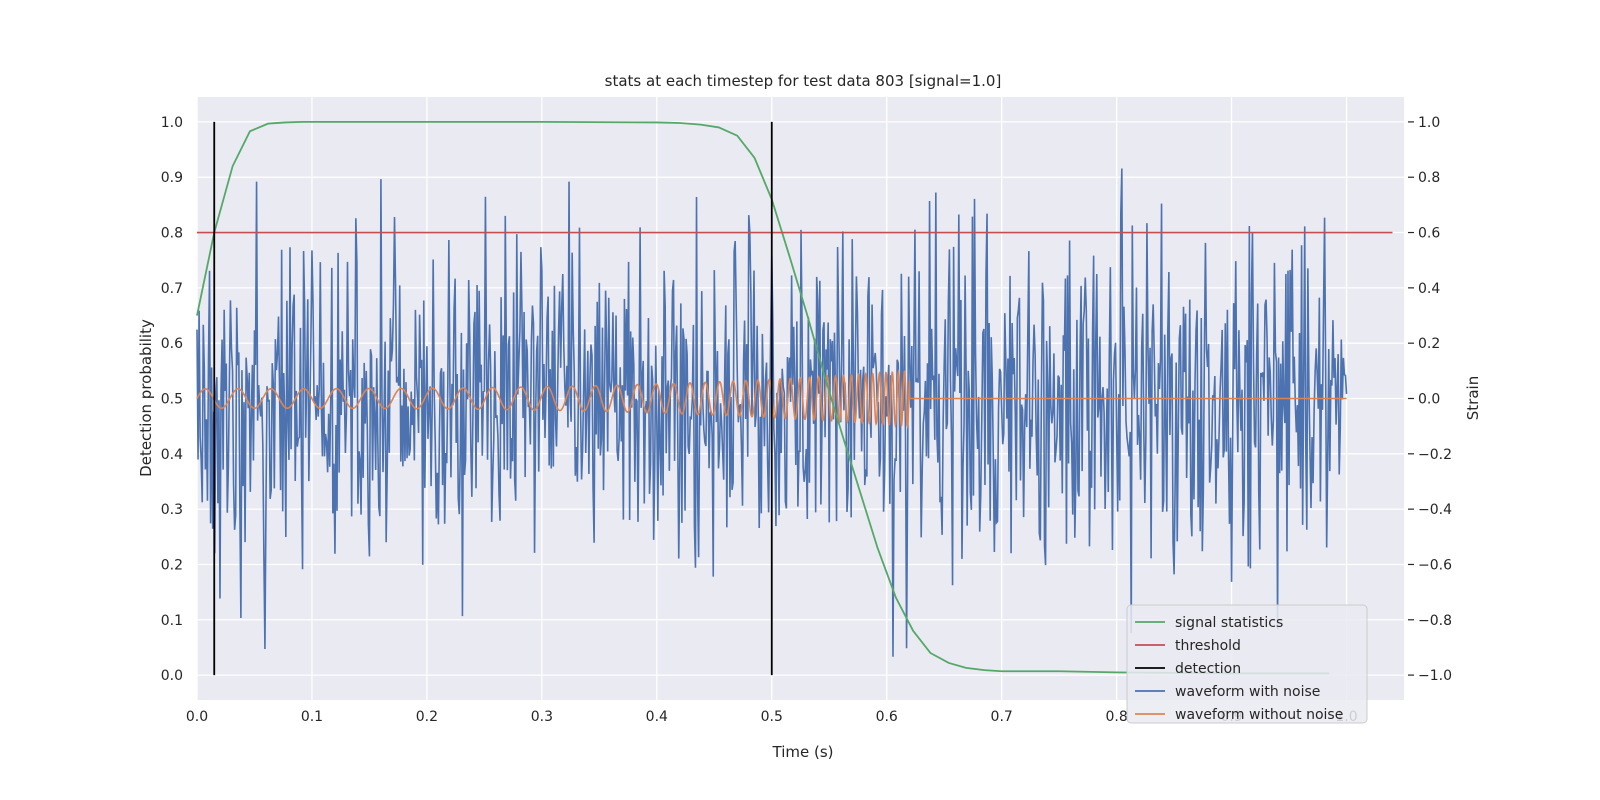  What do you see at coordinates (803, 752) in the screenshot?
I see `x-axis-label: Time (s)` at bounding box center [803, 752].